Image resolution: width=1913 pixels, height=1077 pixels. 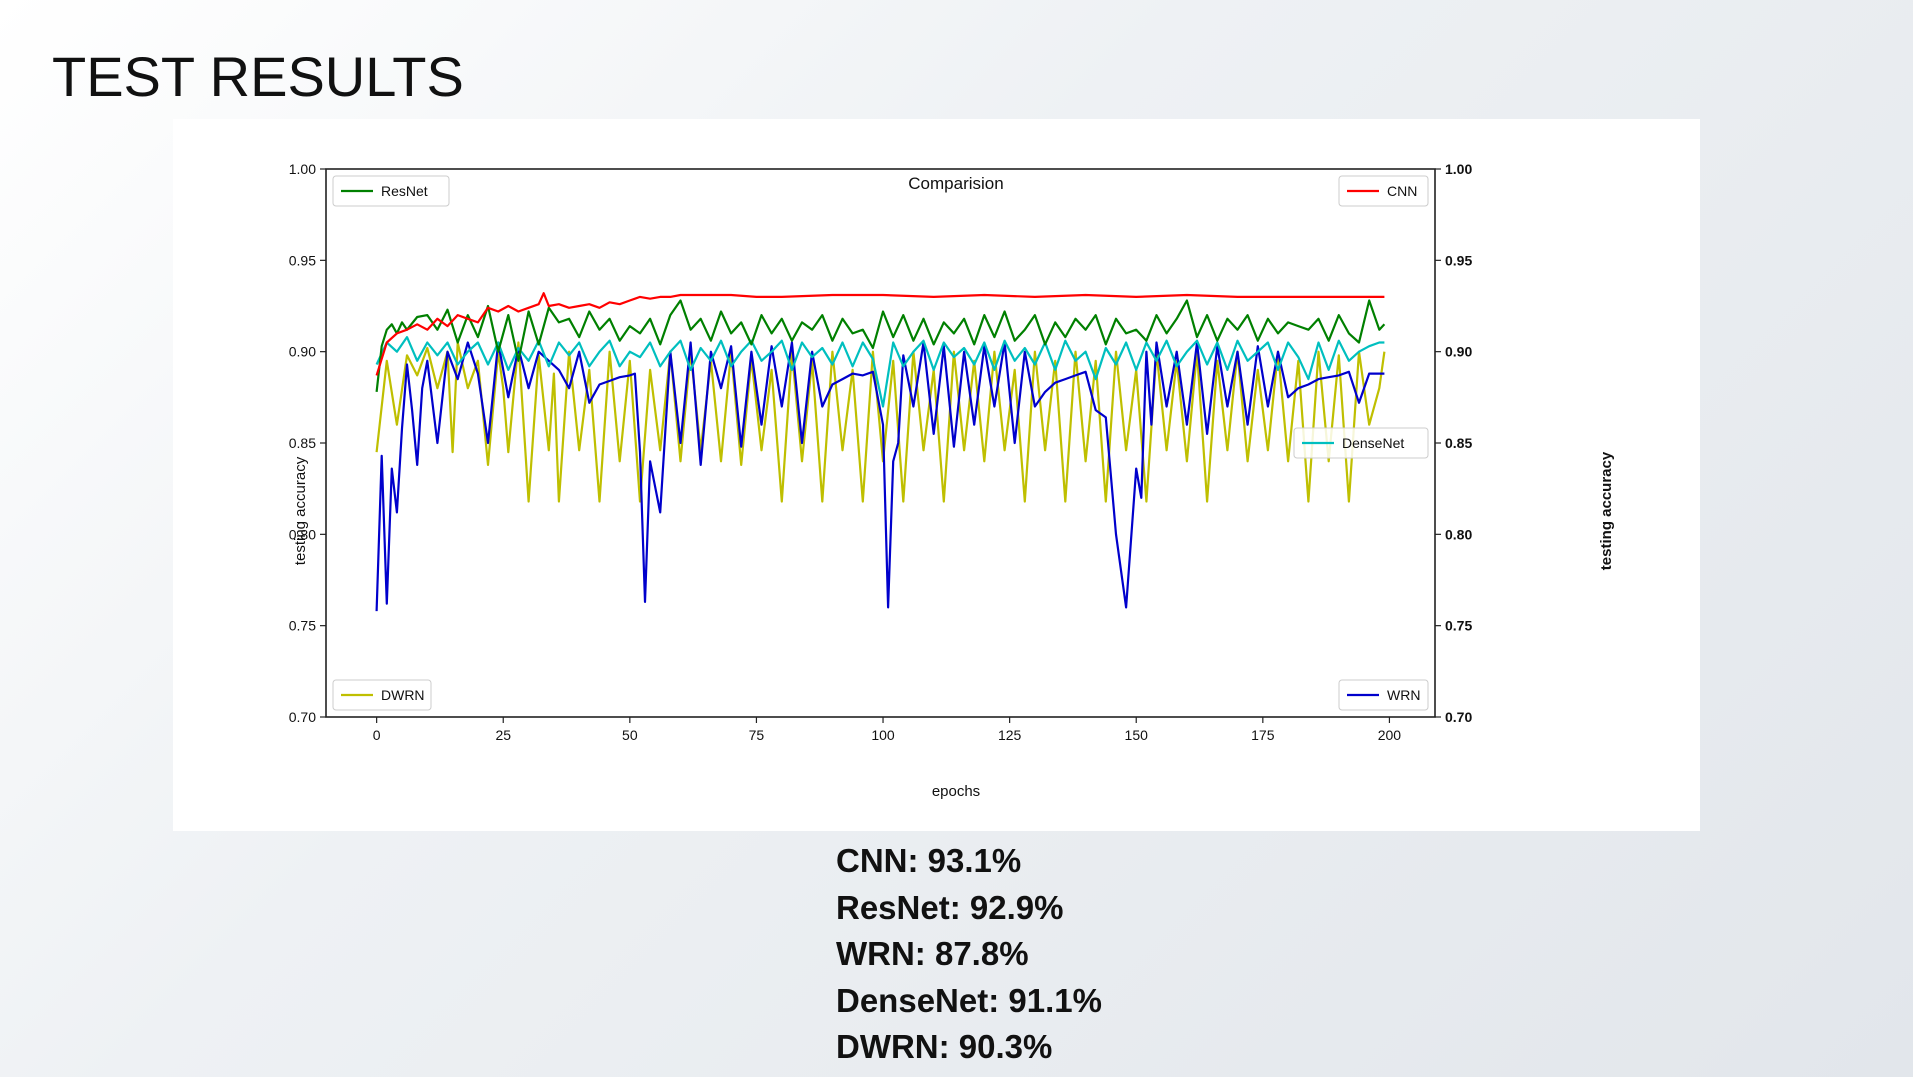 I want to click on legend-box-densenet, so click(x=1361, y=443).